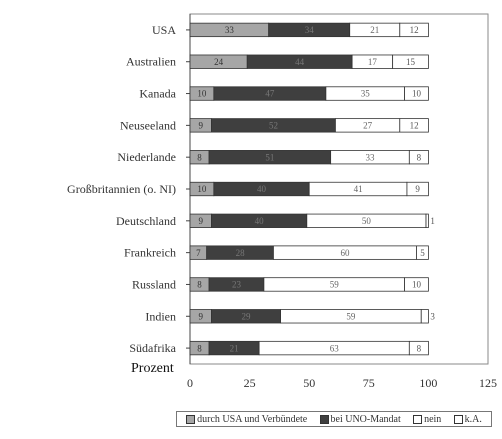 This screenshot has height=439, width=502. What do you see at coordinates (273, 126) in the screenshot?
I see `data-label: 52` at bounding box center [273, 126].